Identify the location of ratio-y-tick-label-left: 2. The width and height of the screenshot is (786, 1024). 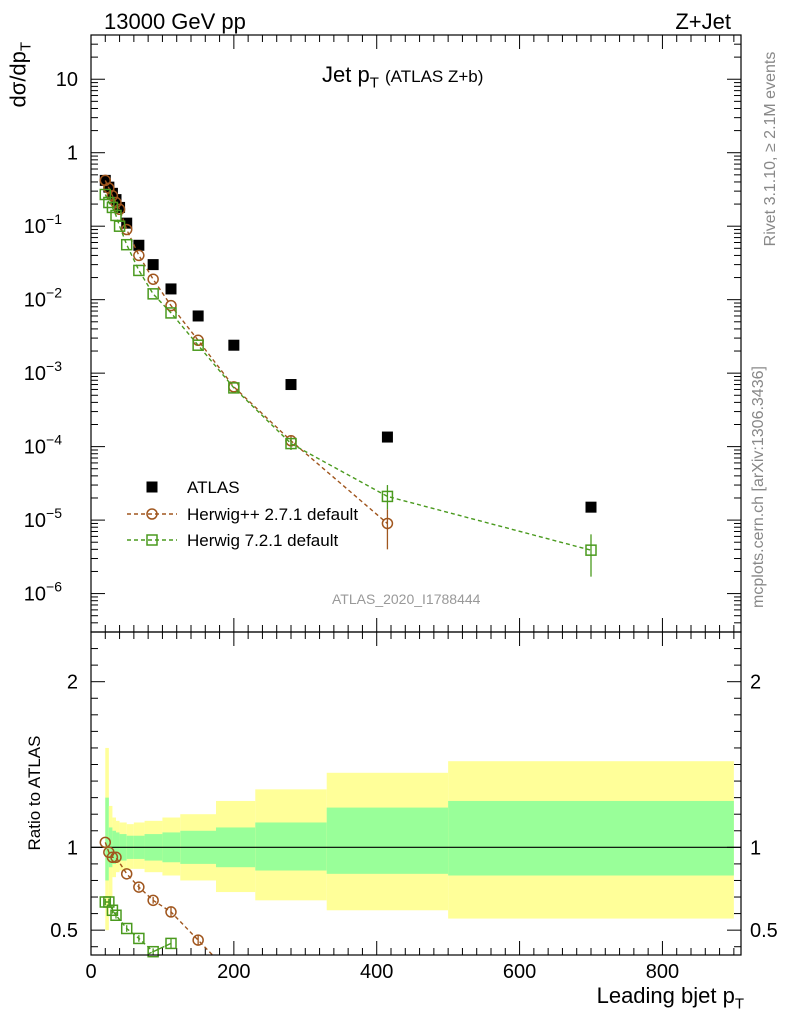
(72, 683).